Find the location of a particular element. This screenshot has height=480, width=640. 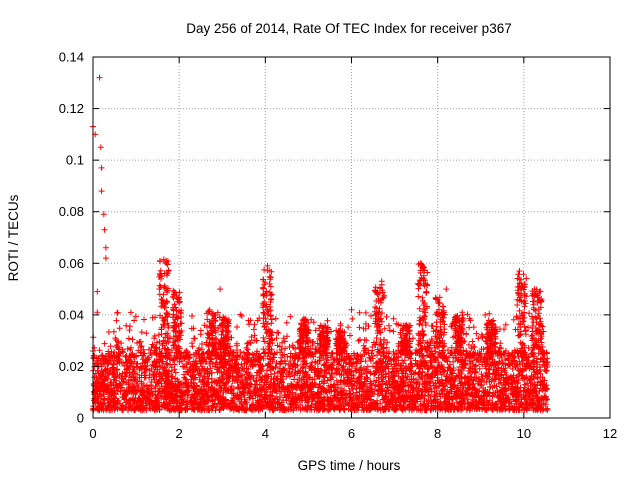

y-tick-label: 0.02 is located at coordinates (71, 366).